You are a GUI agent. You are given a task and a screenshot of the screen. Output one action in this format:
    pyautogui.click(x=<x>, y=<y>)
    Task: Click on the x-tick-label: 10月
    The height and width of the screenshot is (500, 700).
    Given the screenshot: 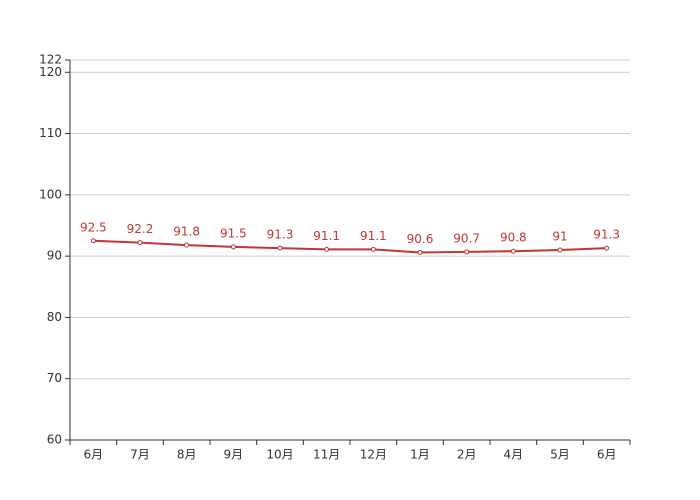 What is the action you would take?
    pyautogui.click(x=279, y=455)
    